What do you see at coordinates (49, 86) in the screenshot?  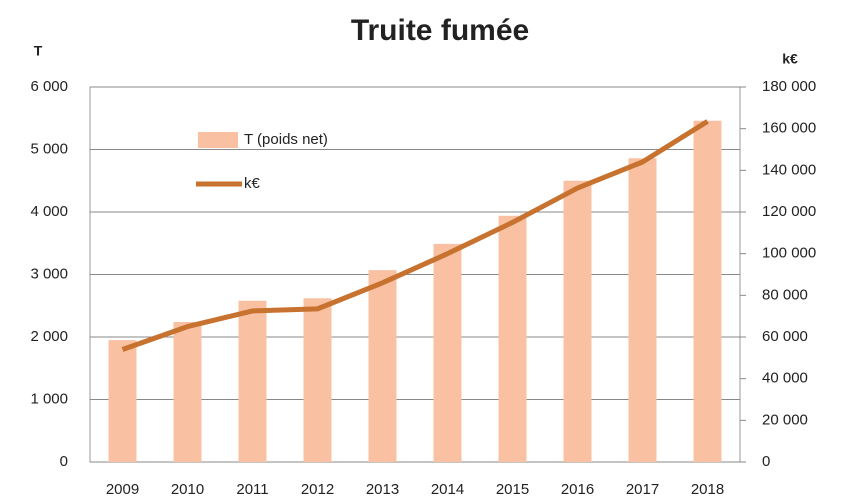 I see `y-tick-label: 6 000` at bounding box center [49, 86].